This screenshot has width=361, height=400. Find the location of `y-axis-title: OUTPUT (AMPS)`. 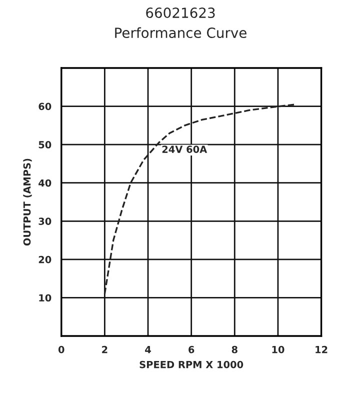

y-axis-title: OUTPUT (AMPS) is located at coordinates (27, 202).